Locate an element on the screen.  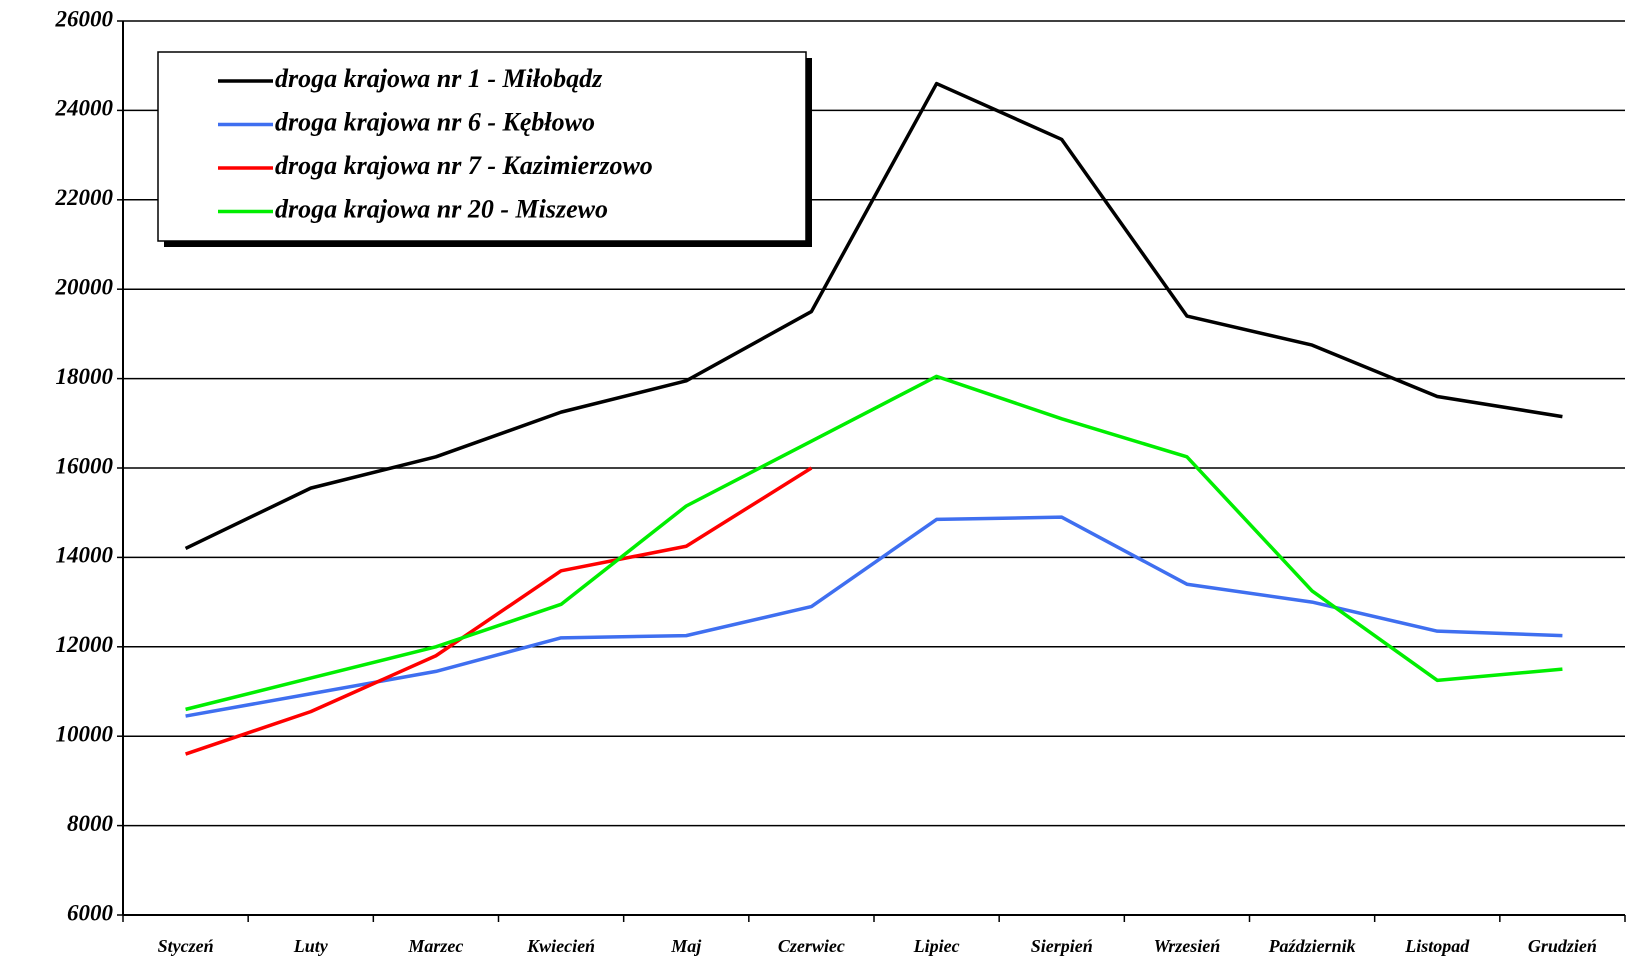
legend-label: droga krajowa nr 1 - Miłobądz is located at coordinates (439, 78).